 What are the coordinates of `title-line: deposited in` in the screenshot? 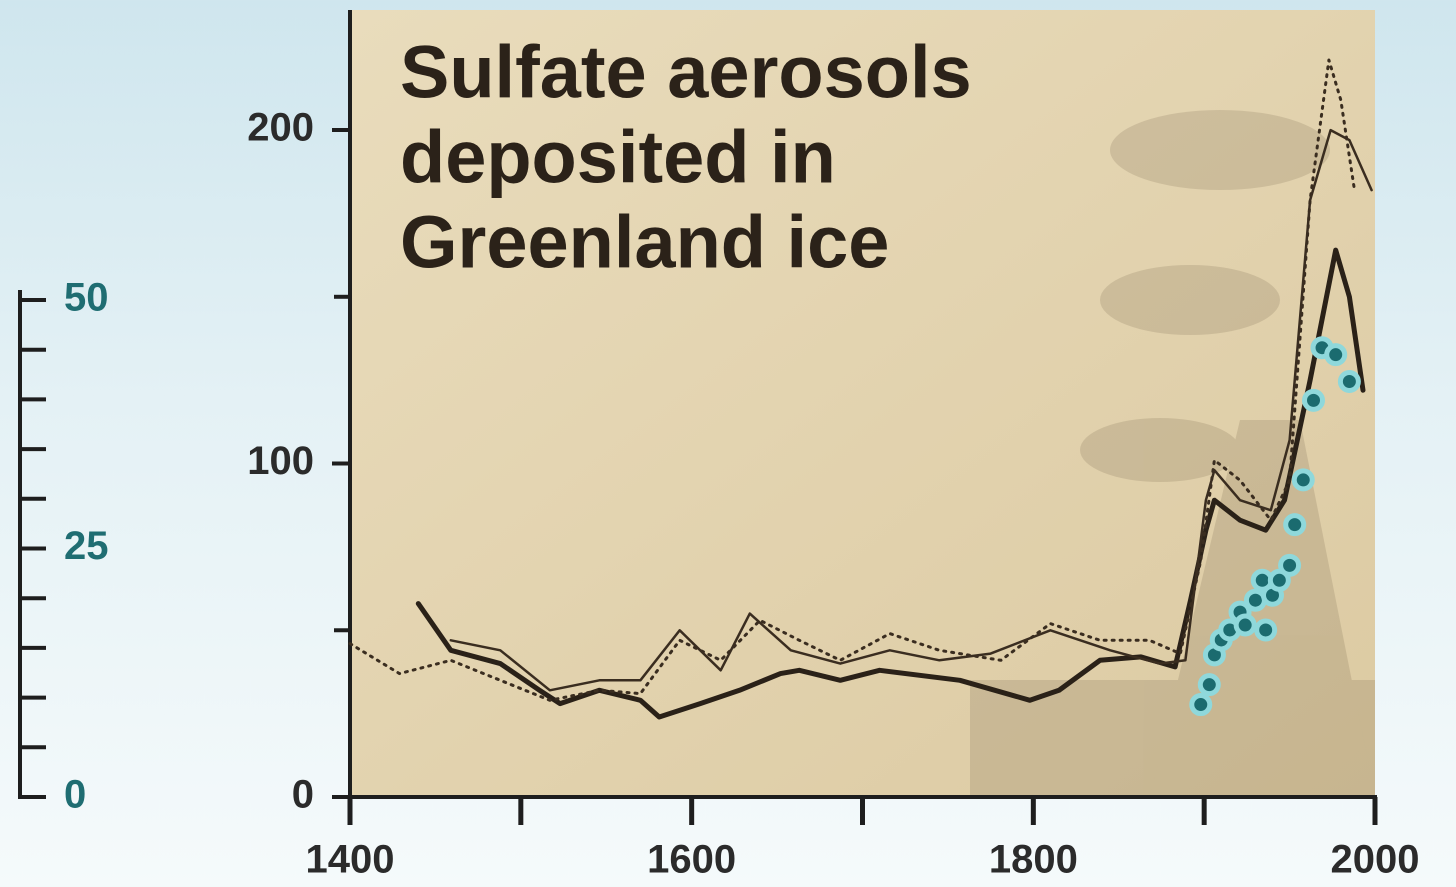 It's located at (618, 157).